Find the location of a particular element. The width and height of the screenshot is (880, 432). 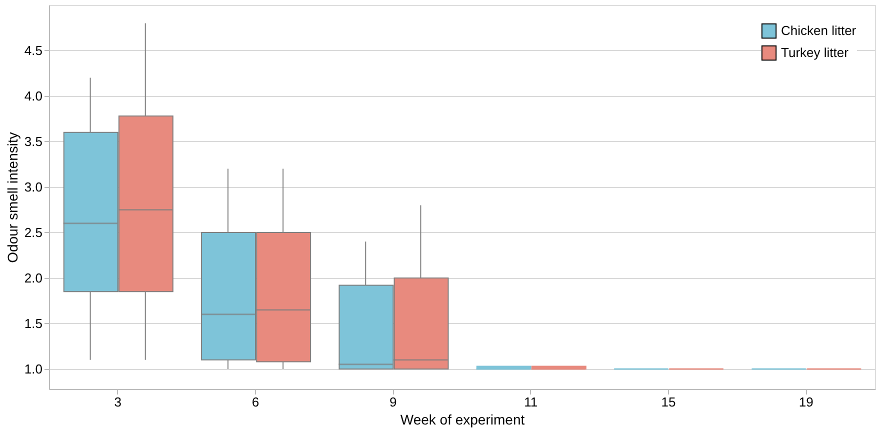

y-axis-title: Odour smell intensity is located at coordinates (12, 197).